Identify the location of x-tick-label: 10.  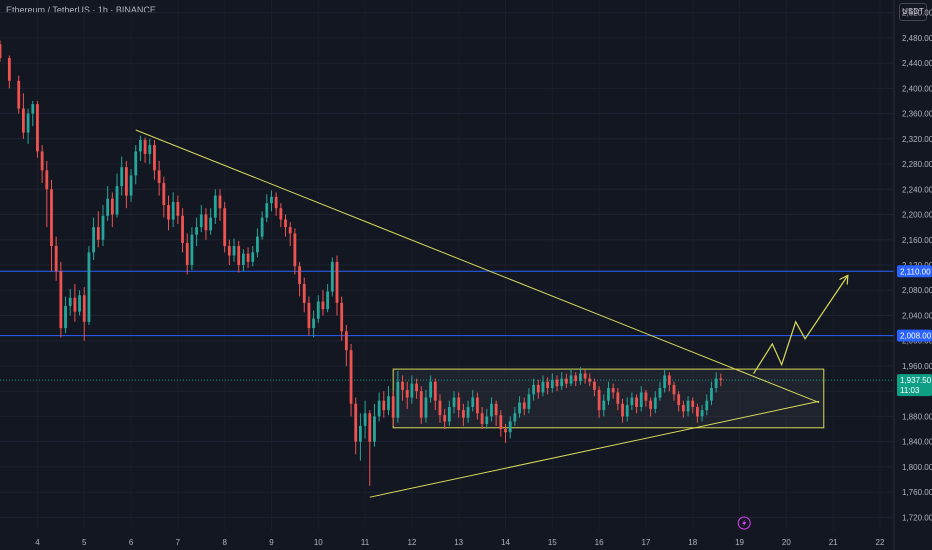
(318, 542).